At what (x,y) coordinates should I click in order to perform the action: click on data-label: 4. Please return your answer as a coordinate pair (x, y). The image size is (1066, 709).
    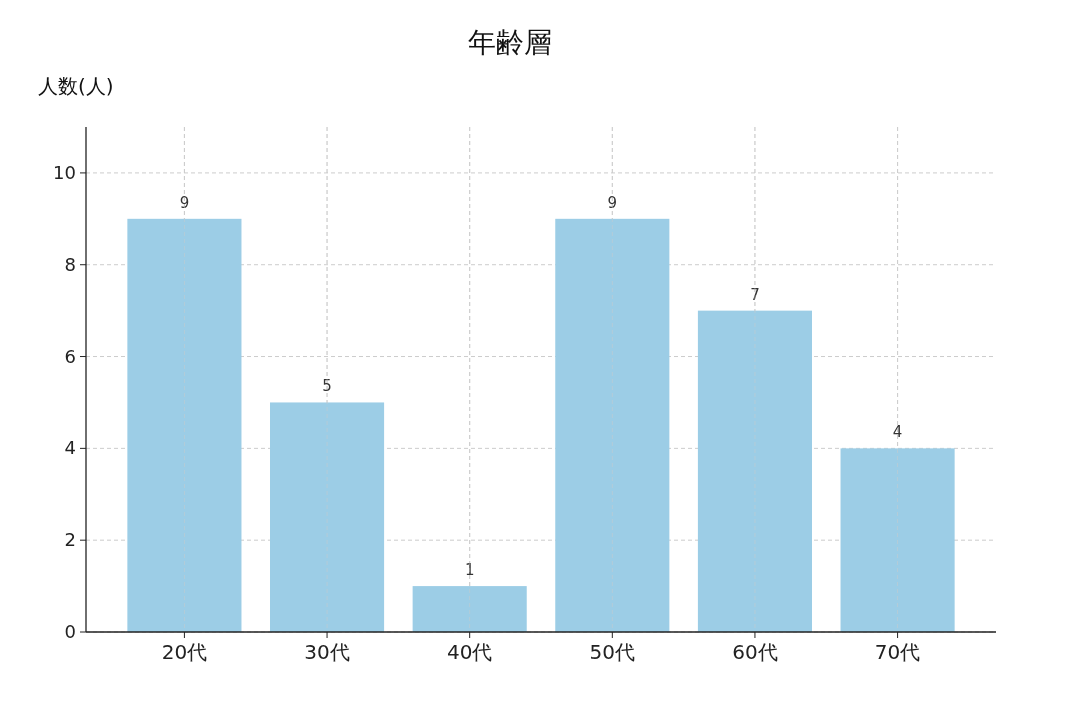
    Looking at the image, I should click on (897, 432).